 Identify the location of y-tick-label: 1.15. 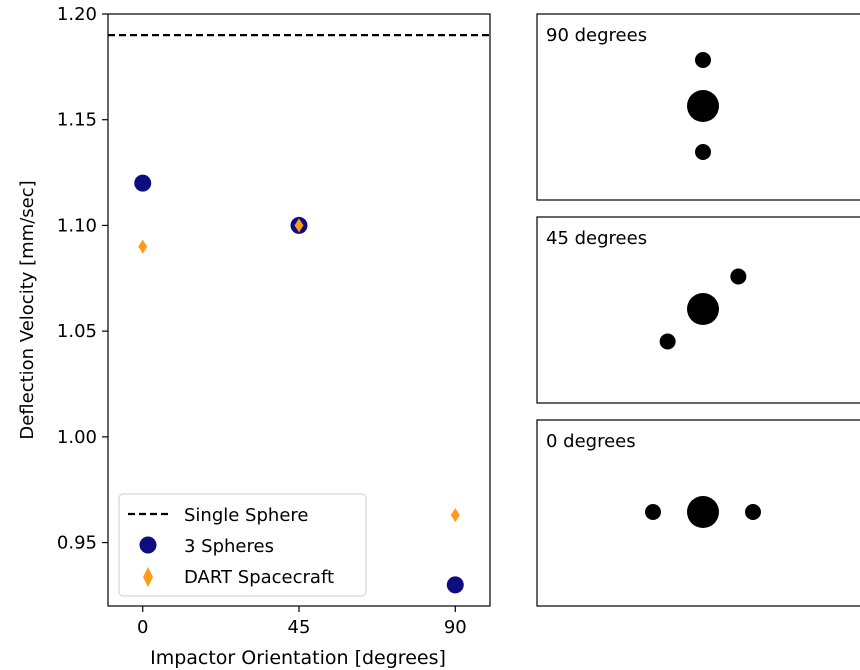
(77, 120).